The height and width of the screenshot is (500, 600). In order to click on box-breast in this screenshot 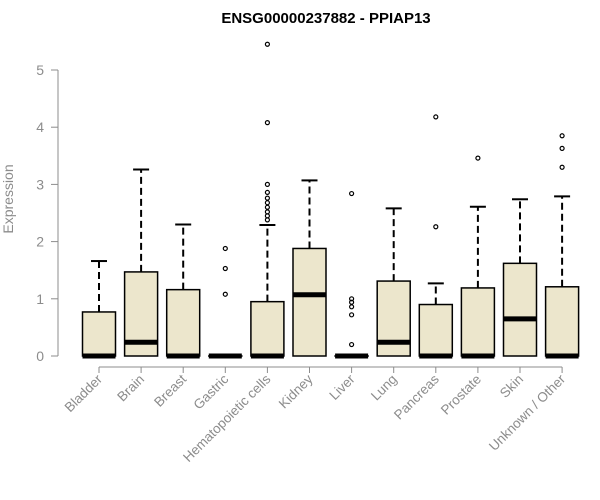, I will do `click(183, 291)`.